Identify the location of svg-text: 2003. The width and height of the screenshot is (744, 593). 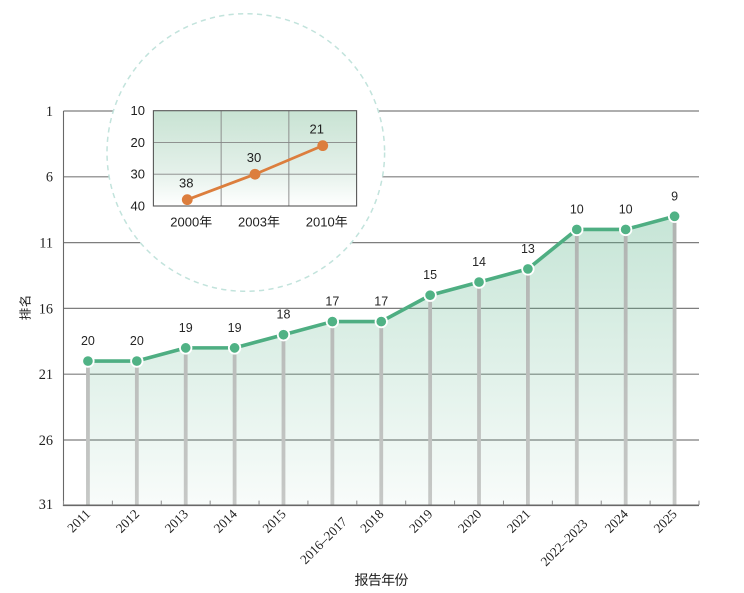
(252, 221).